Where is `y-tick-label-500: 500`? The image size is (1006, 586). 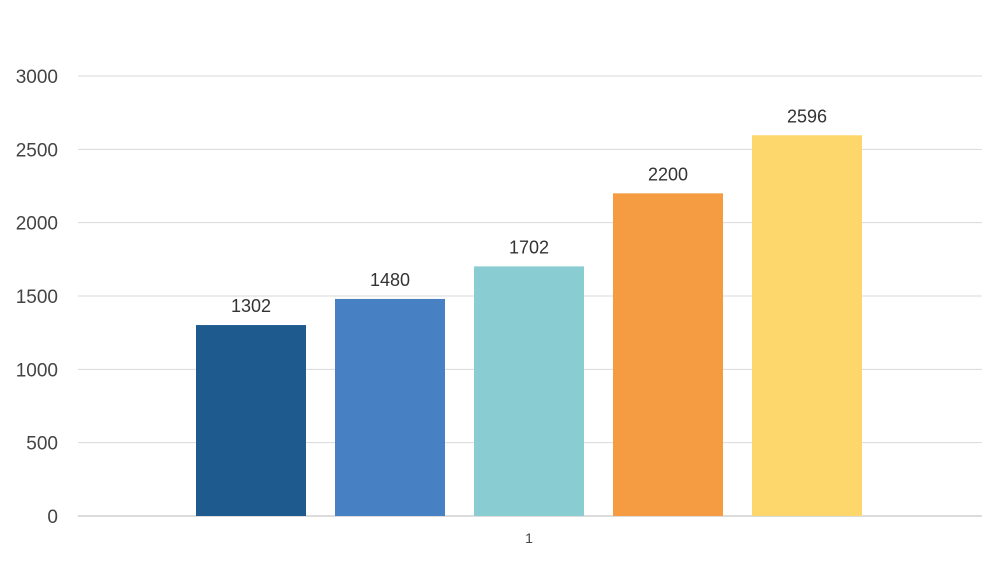
y-tick-label-500: 500 is located at coordinates (42, 444).